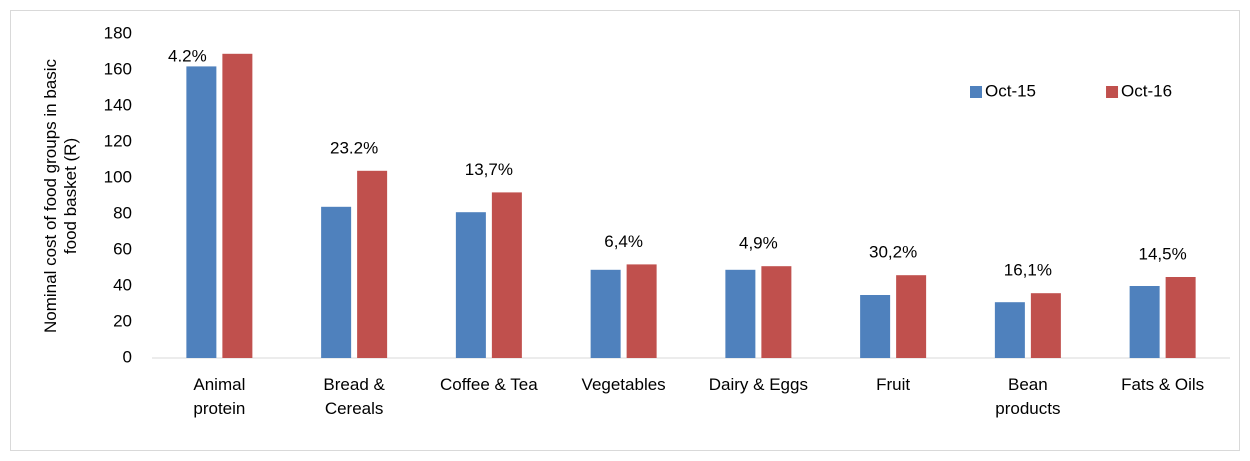 The width and height of the screenshot is (1250, 461). Describe the element at coordinates (1146, 90) in the screenshot. I see `legend-label: Oct-16` at that location.